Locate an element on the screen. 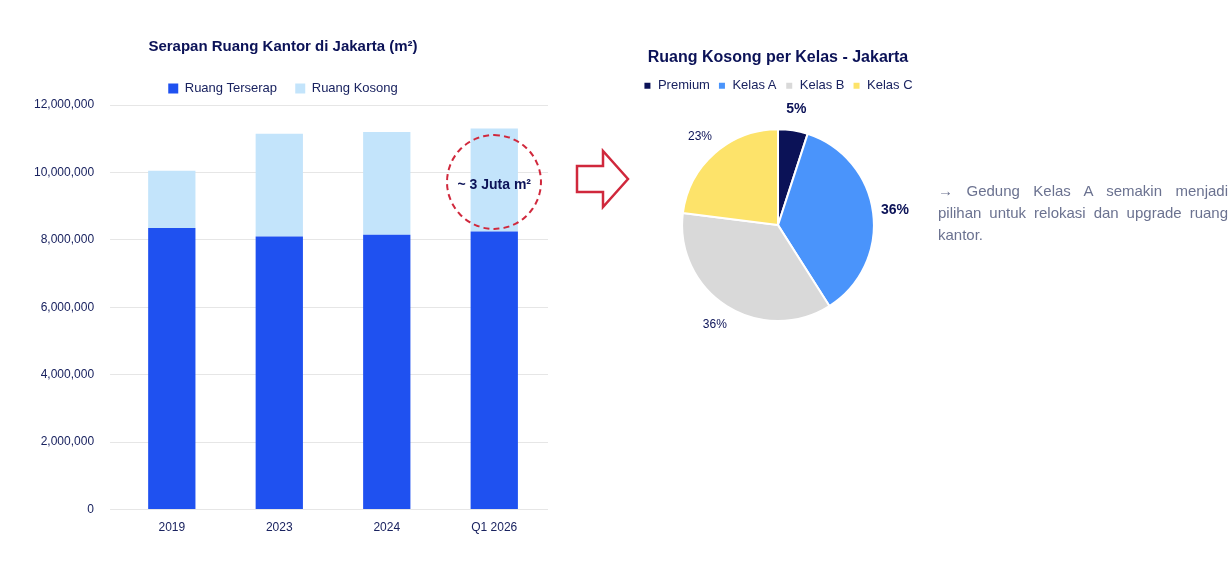  chart-title: Serapan Ruang Kantor di Jakarta (m²) is located at coordinates (283, 46).